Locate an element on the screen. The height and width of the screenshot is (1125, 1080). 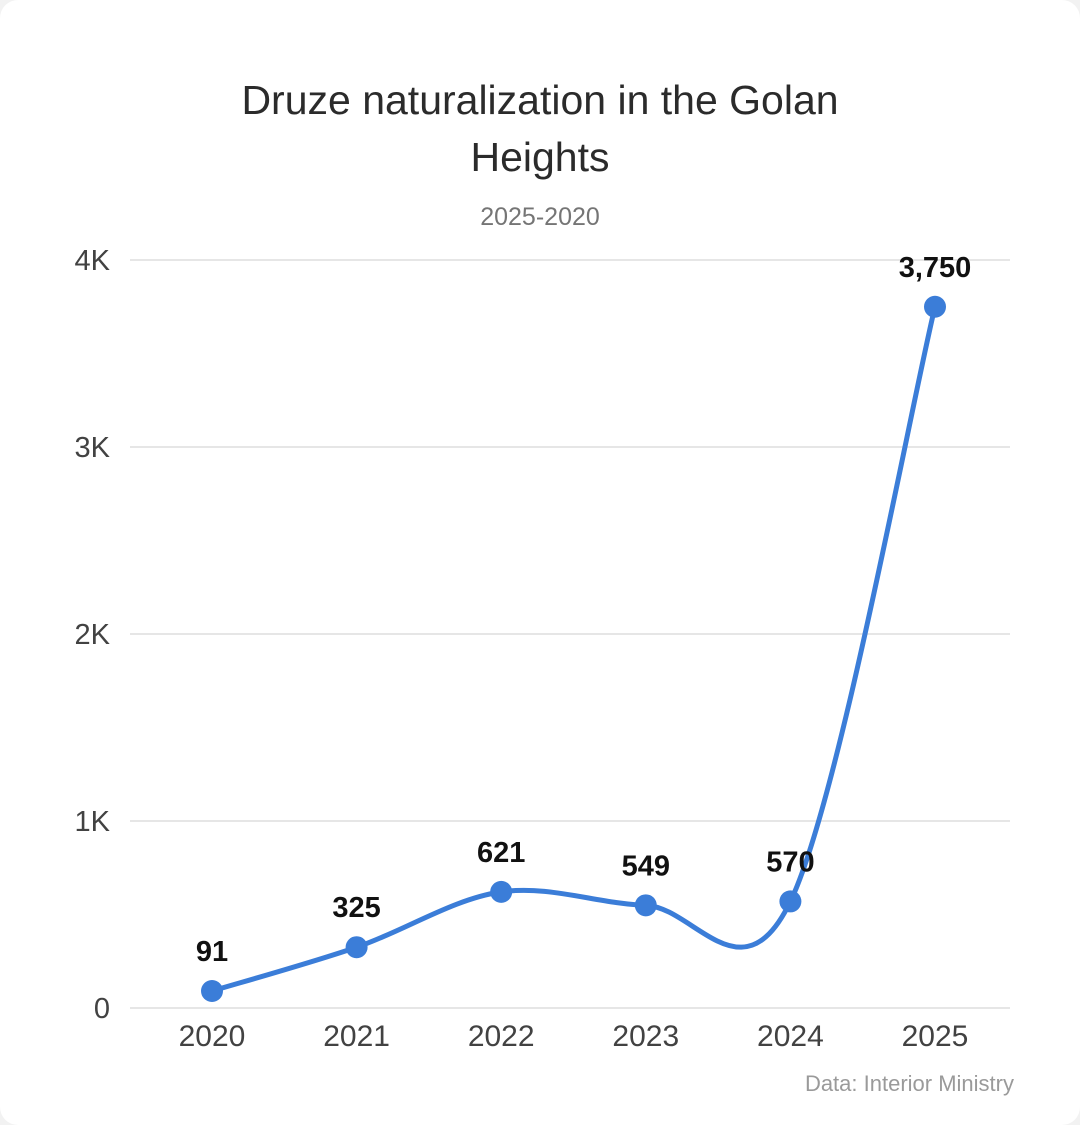
y-axis-tick-label: 1K is located at coordinates (93, 822).